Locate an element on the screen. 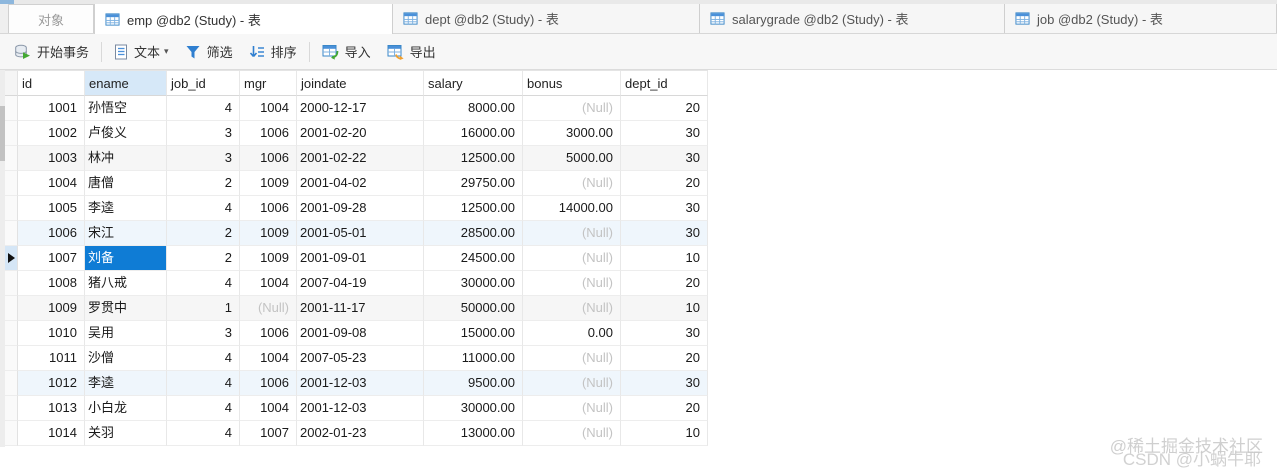  cell-ename: 吴用 is located at coordinates (126, 333).